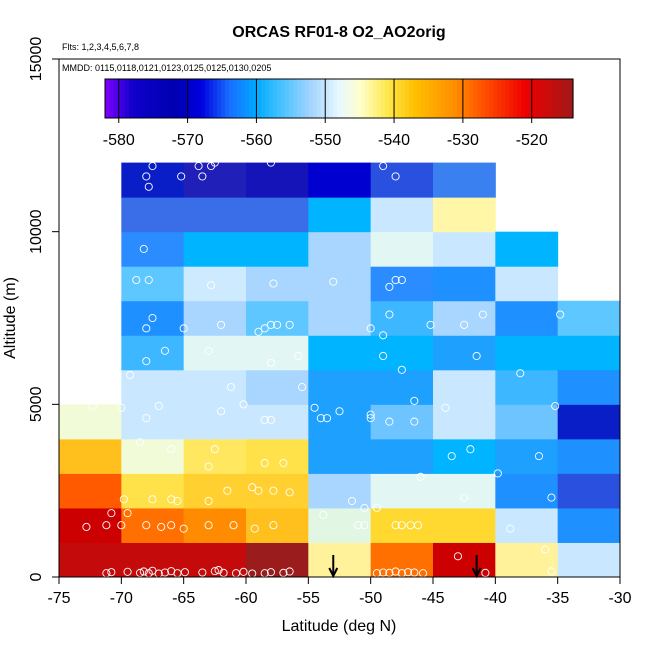  What do you see at coordinates (36, 576) in the screenshot?
I see `y-tick-label: 0` at bounding box center [36, 576].